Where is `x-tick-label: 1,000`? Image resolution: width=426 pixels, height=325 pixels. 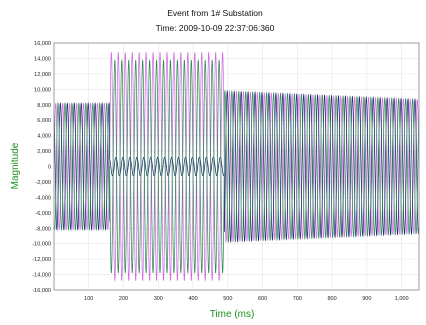 x-tick-label: 1,000 is located at coordinates (402, 299).